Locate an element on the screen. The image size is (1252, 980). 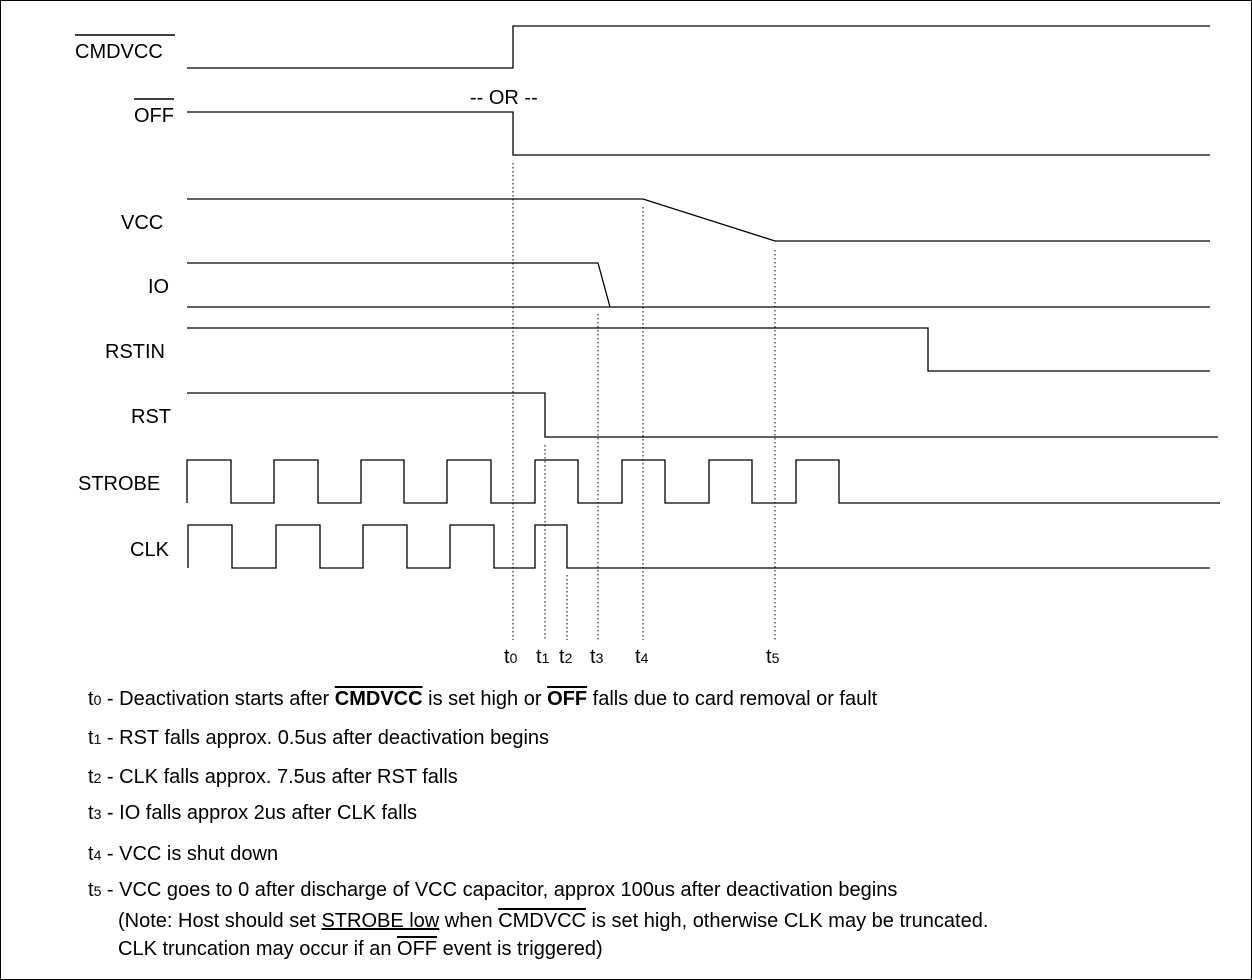
label-strobe: STROBE is located at coordinates (119, 484).